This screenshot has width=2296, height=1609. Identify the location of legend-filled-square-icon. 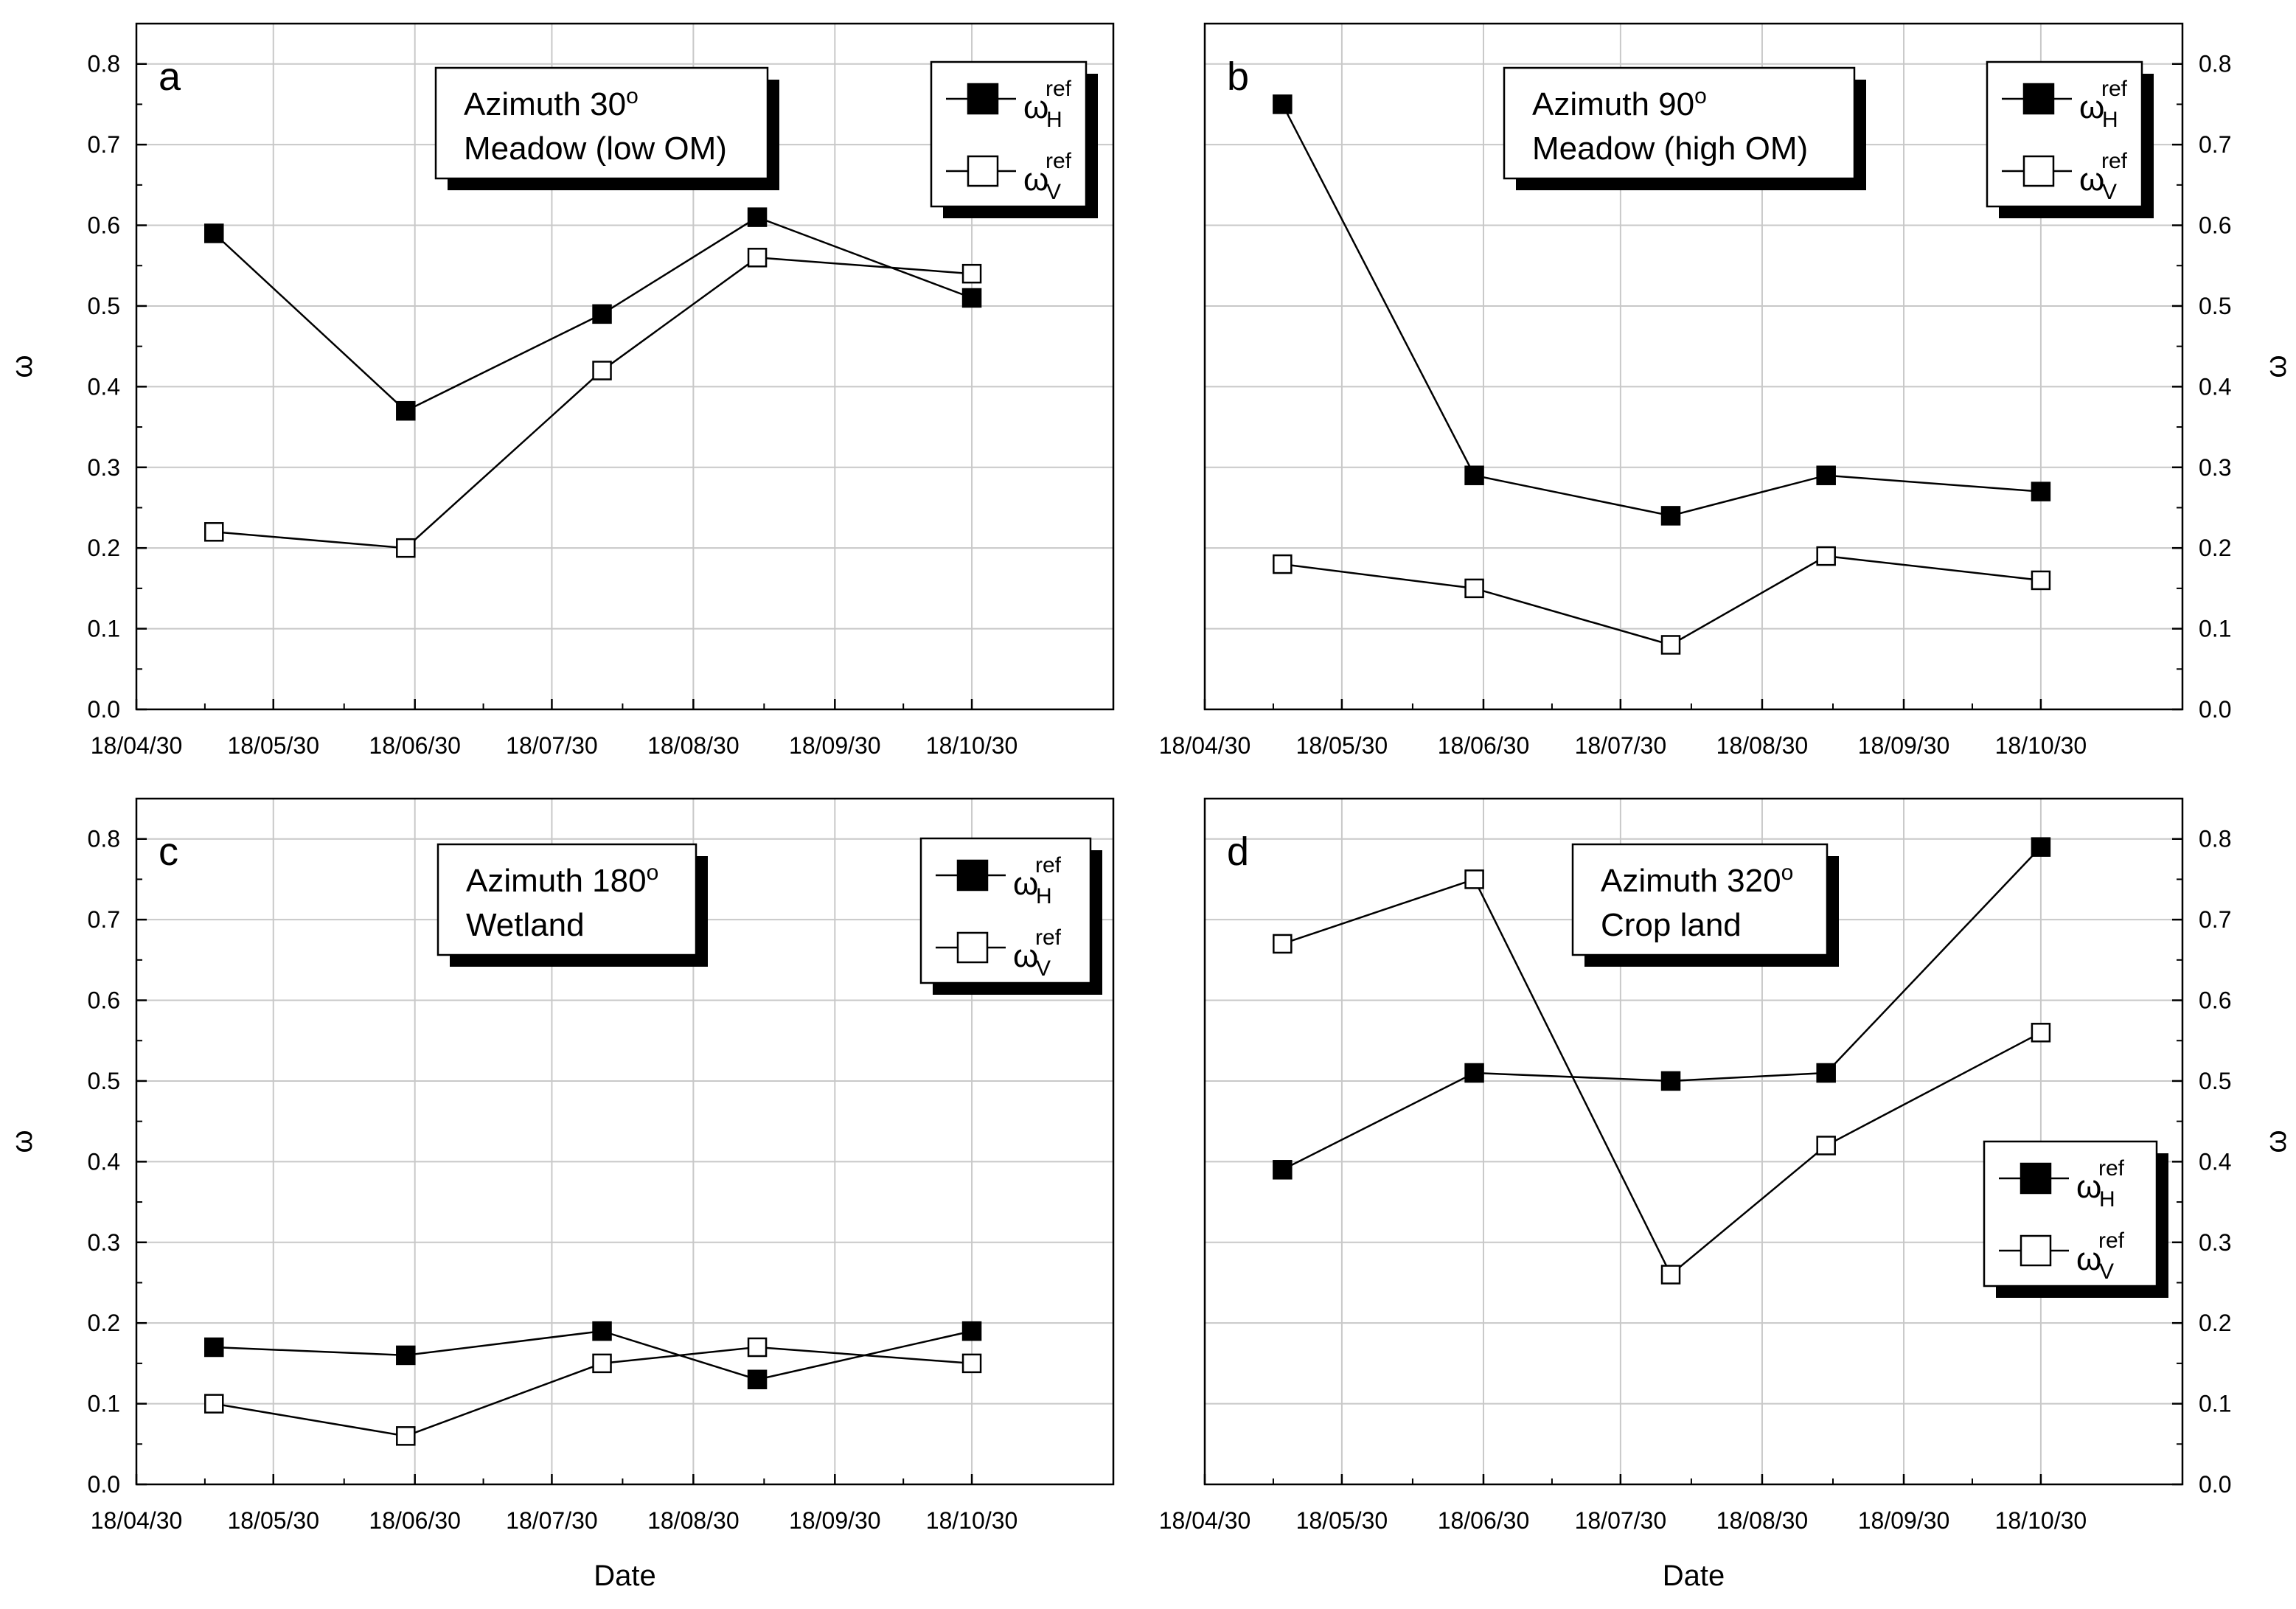
(983, 99).